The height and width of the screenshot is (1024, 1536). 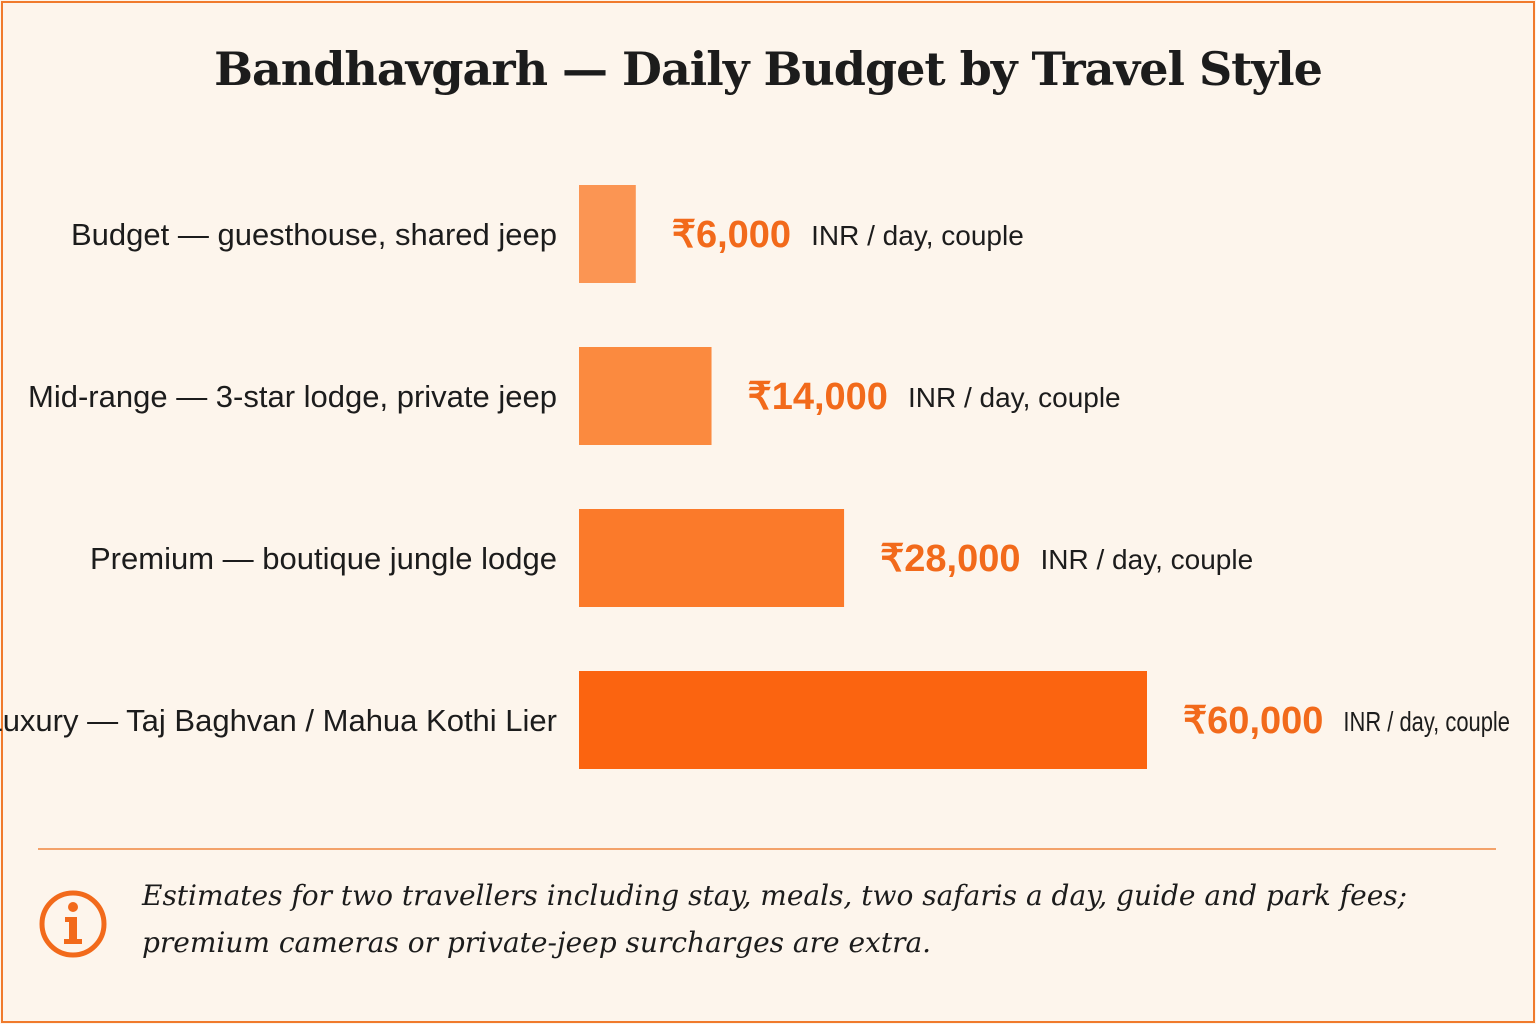 I want to click on info-icon, so click(x=73, y=922).